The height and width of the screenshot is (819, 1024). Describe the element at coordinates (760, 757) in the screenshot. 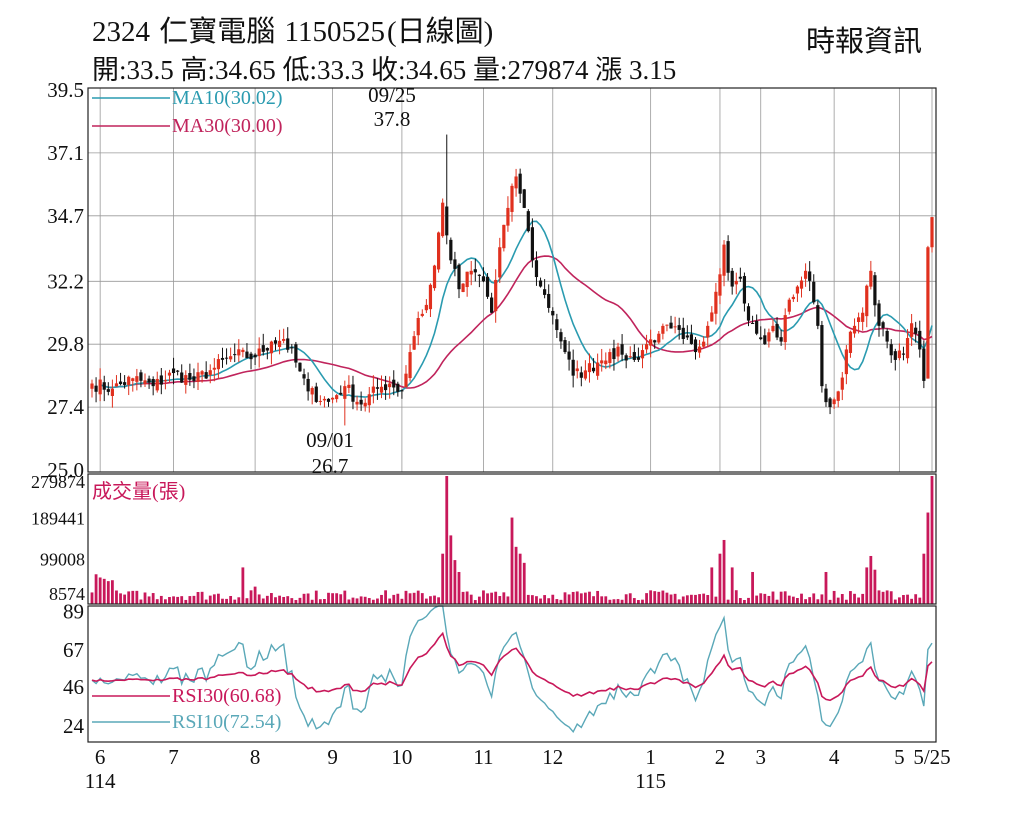

I see `x-month-label: 3` at that location.